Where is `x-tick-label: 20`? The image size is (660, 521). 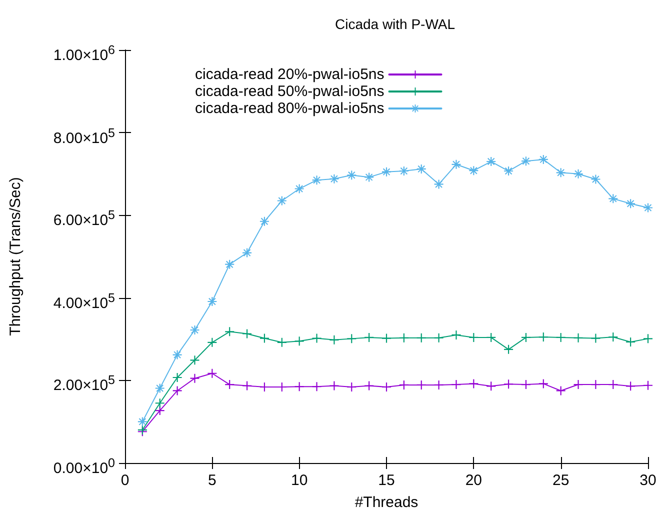 x-tick-label: 20 is located at coordinates (473, 480).